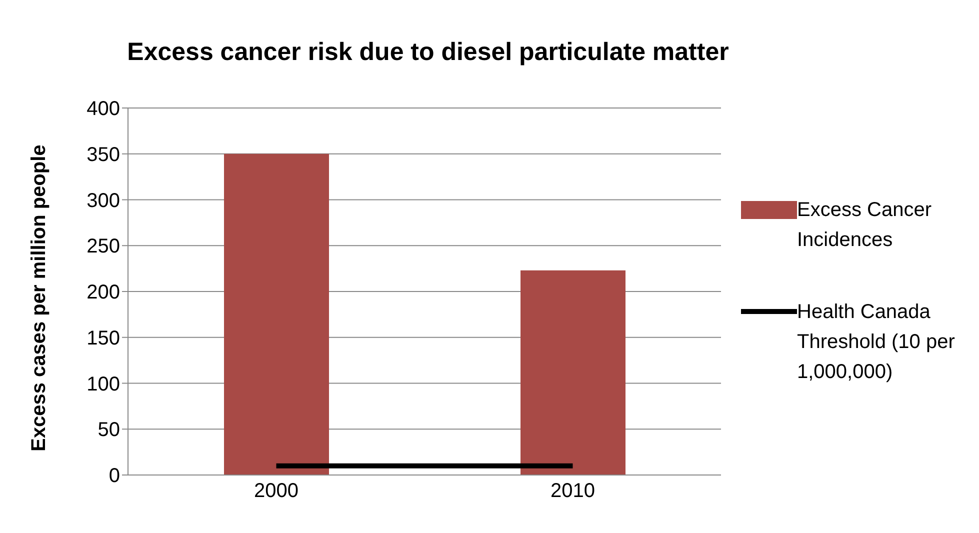  Describe the element at coordinates (572, 491) in the screenshot. I see `x-tick-label: 2010` at that location.